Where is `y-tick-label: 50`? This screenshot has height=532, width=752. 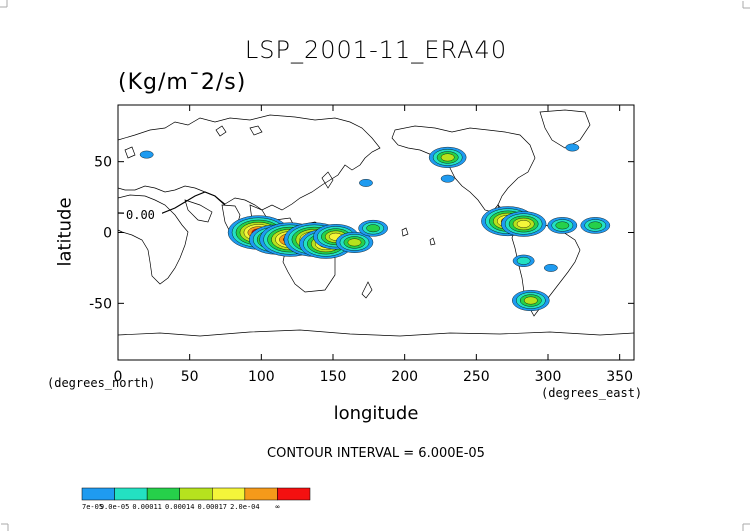
y-tick-label: 50 is located at coordinates (103, 163).